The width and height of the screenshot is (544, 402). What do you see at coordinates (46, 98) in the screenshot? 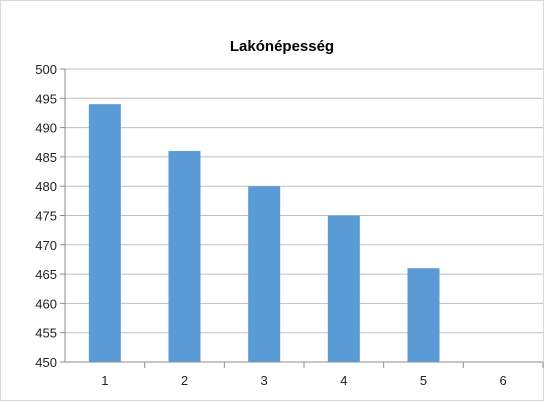
I see `y-tick-label: 495` at bounding box center [46, 98].